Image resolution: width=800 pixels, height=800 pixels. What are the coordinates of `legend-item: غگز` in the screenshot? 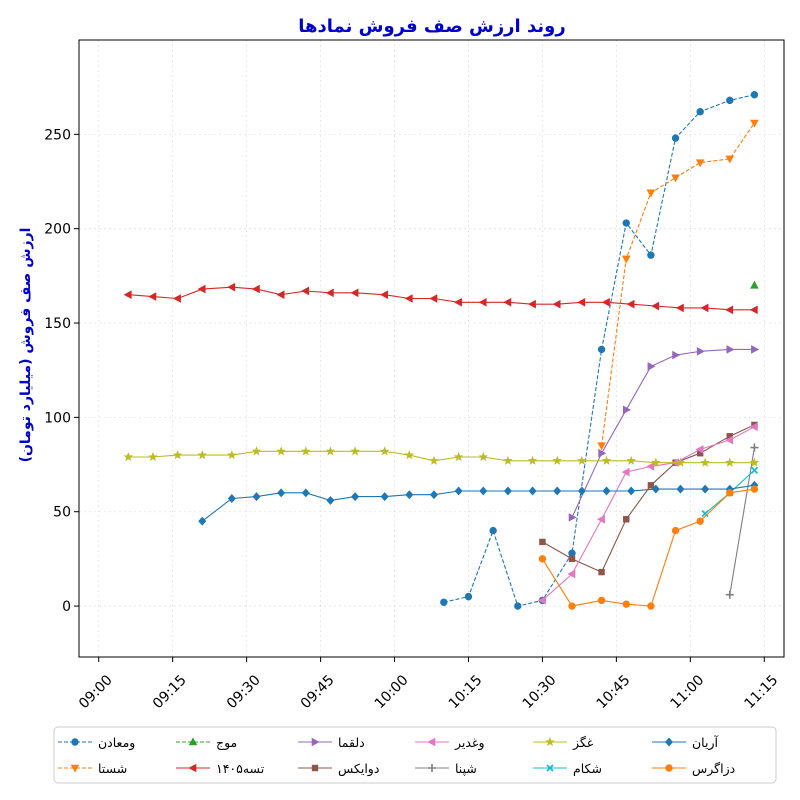 It's located at (563, 743).